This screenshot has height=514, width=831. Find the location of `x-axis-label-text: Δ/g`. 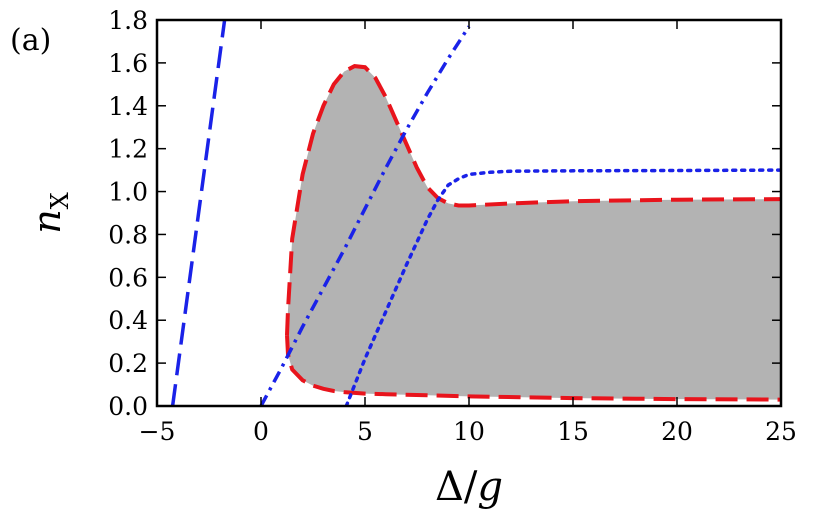

x-axis-label-text: Δ/g is located at coordinates (469, 487).